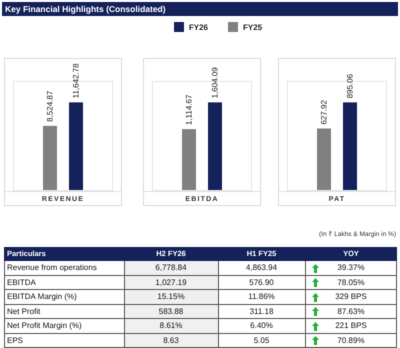  I want to click on category-label: Net Profit, so click(23, 311).